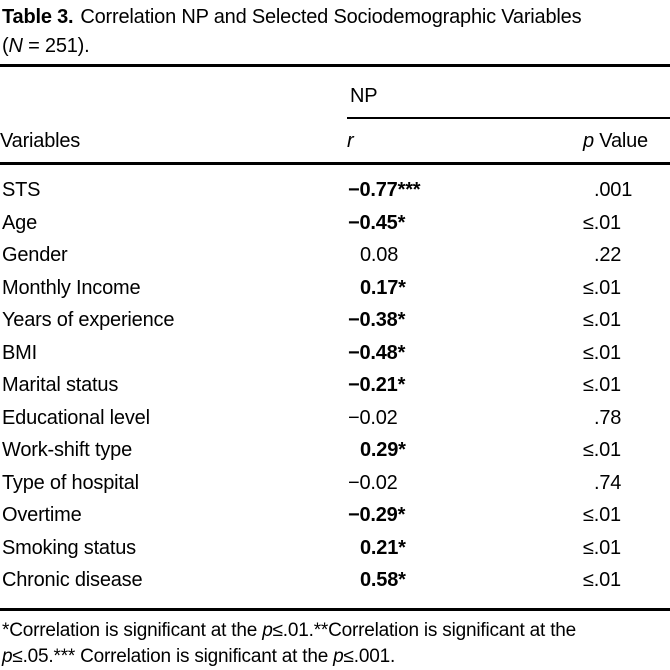  I want to click on footnote-text: *Correlation is significant at the, so click(132, 630).